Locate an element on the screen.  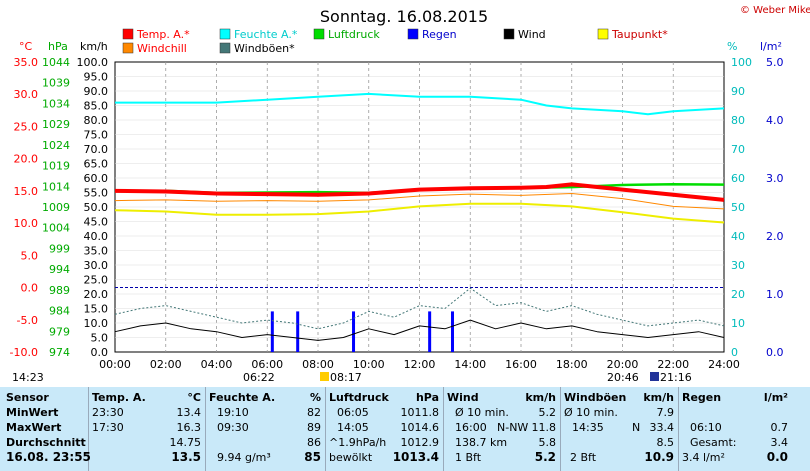
chart-title: Sonntag. 16.08.2015 is located at coordinates (404, 16).